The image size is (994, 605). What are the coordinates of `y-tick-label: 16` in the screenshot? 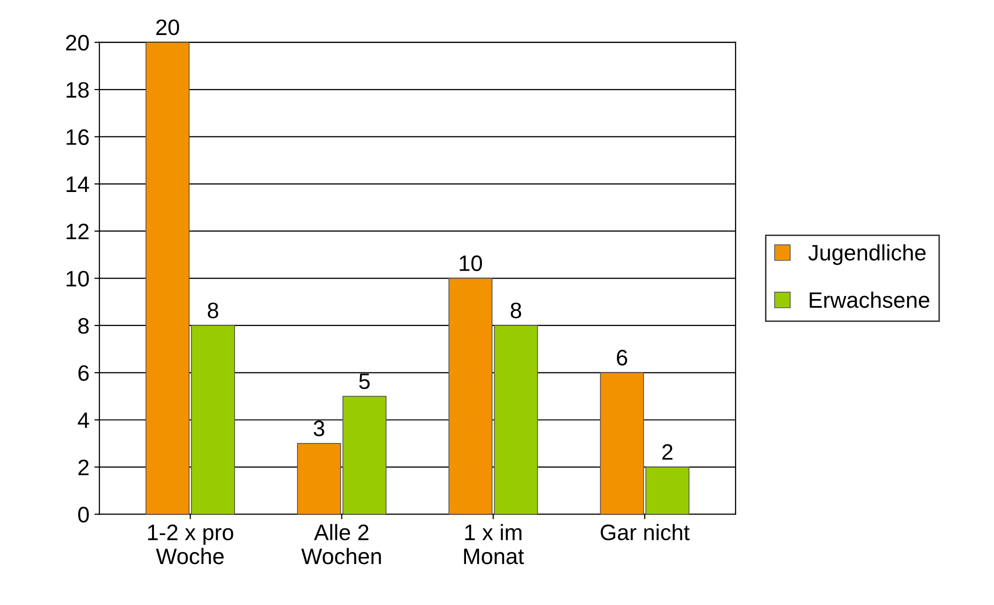 It's located at (77, 137).